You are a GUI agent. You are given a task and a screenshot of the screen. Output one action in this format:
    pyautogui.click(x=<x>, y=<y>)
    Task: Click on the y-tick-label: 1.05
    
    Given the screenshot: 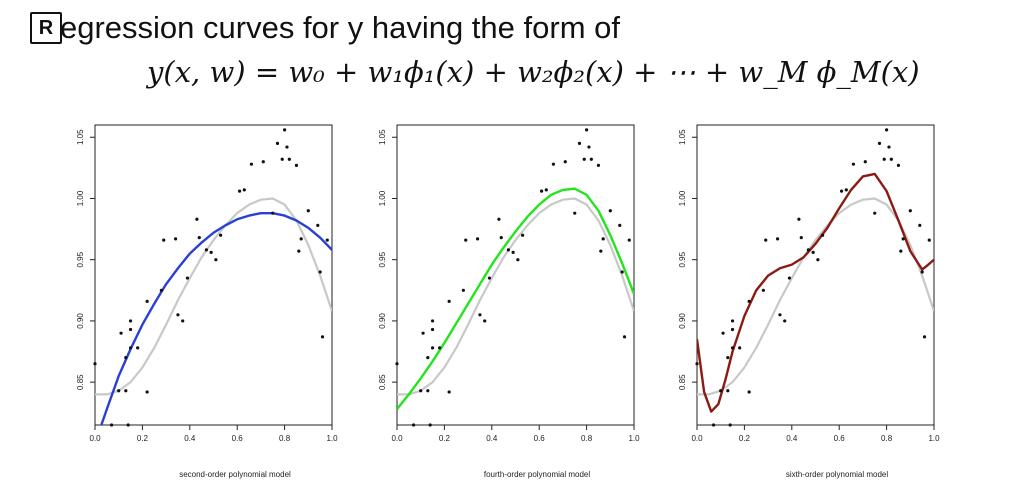 What is the action you would take?
    pyautogui.click(x=382, y=137)
    